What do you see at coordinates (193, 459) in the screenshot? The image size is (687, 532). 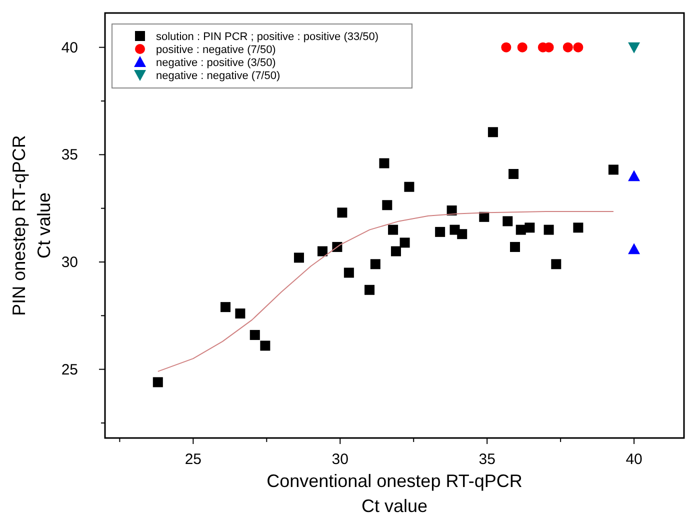 I see `x-tick-label: 25` at bounding box center [193, 459].